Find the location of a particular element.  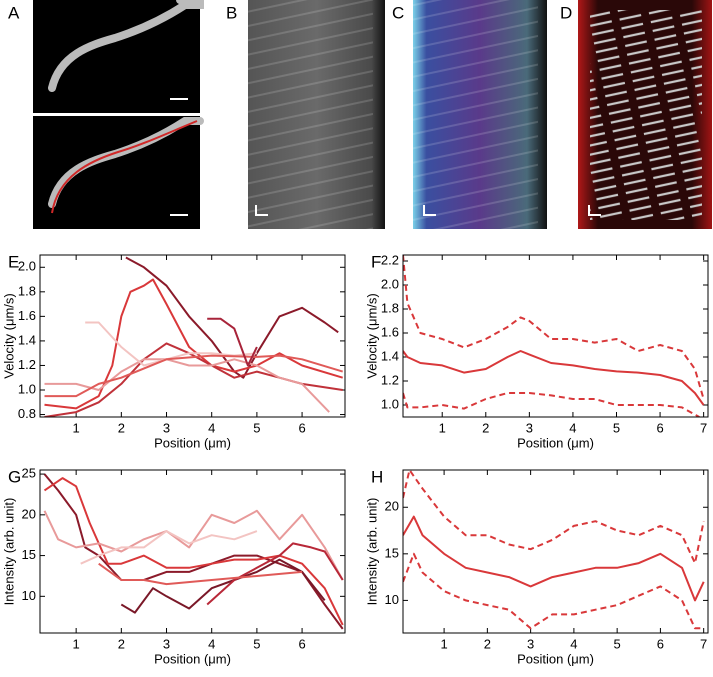

panel-label: G is located at coordinates (14, 476).